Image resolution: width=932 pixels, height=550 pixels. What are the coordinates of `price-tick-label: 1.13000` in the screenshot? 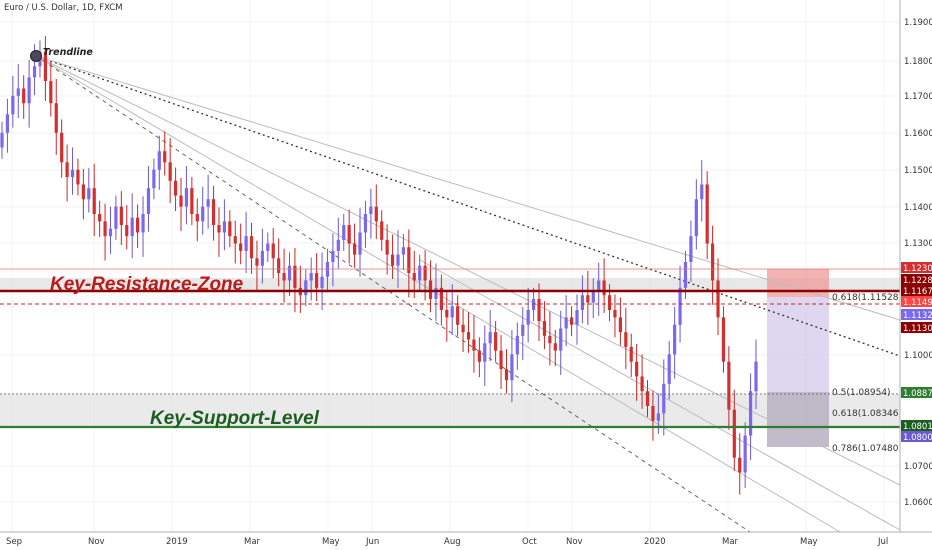 It's located at (918, 244).